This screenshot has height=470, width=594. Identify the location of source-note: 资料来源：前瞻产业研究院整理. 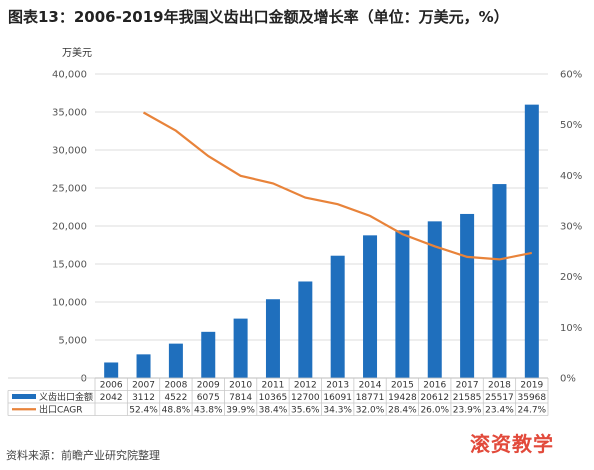
(83, 455).